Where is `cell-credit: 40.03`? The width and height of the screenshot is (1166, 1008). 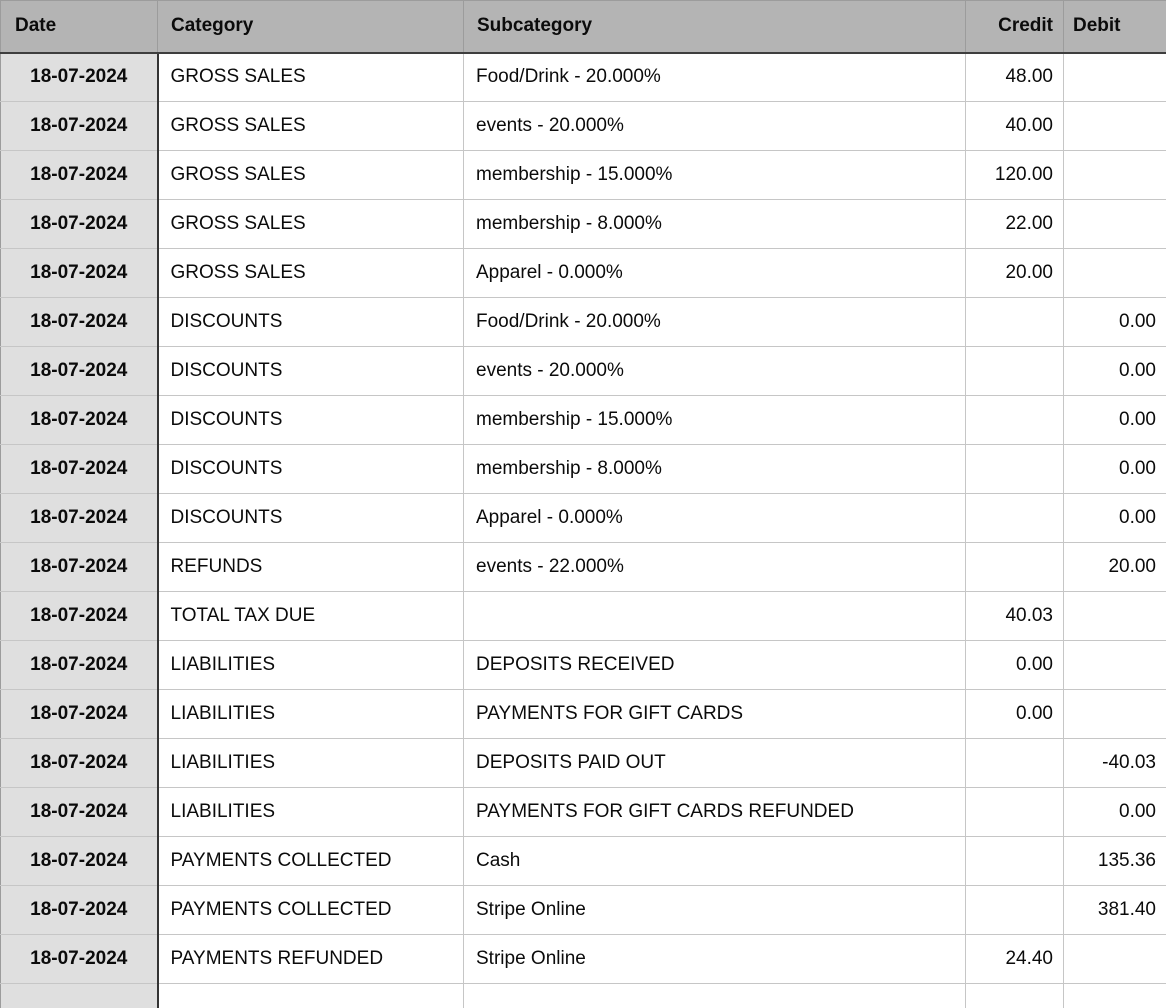
cell-credit: 40.03 is located at coordinates (1014, 616).